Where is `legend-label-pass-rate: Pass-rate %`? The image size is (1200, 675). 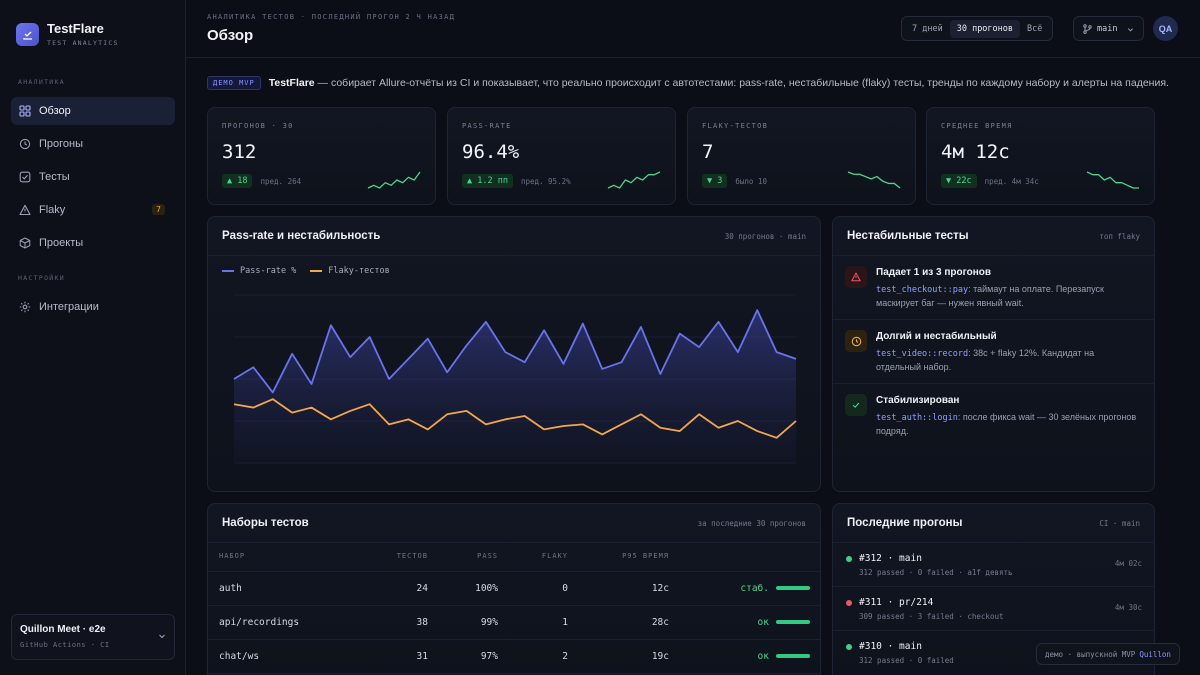
legend-label-pass-rate: Pass-rate % is located at coordinates (268, 271).